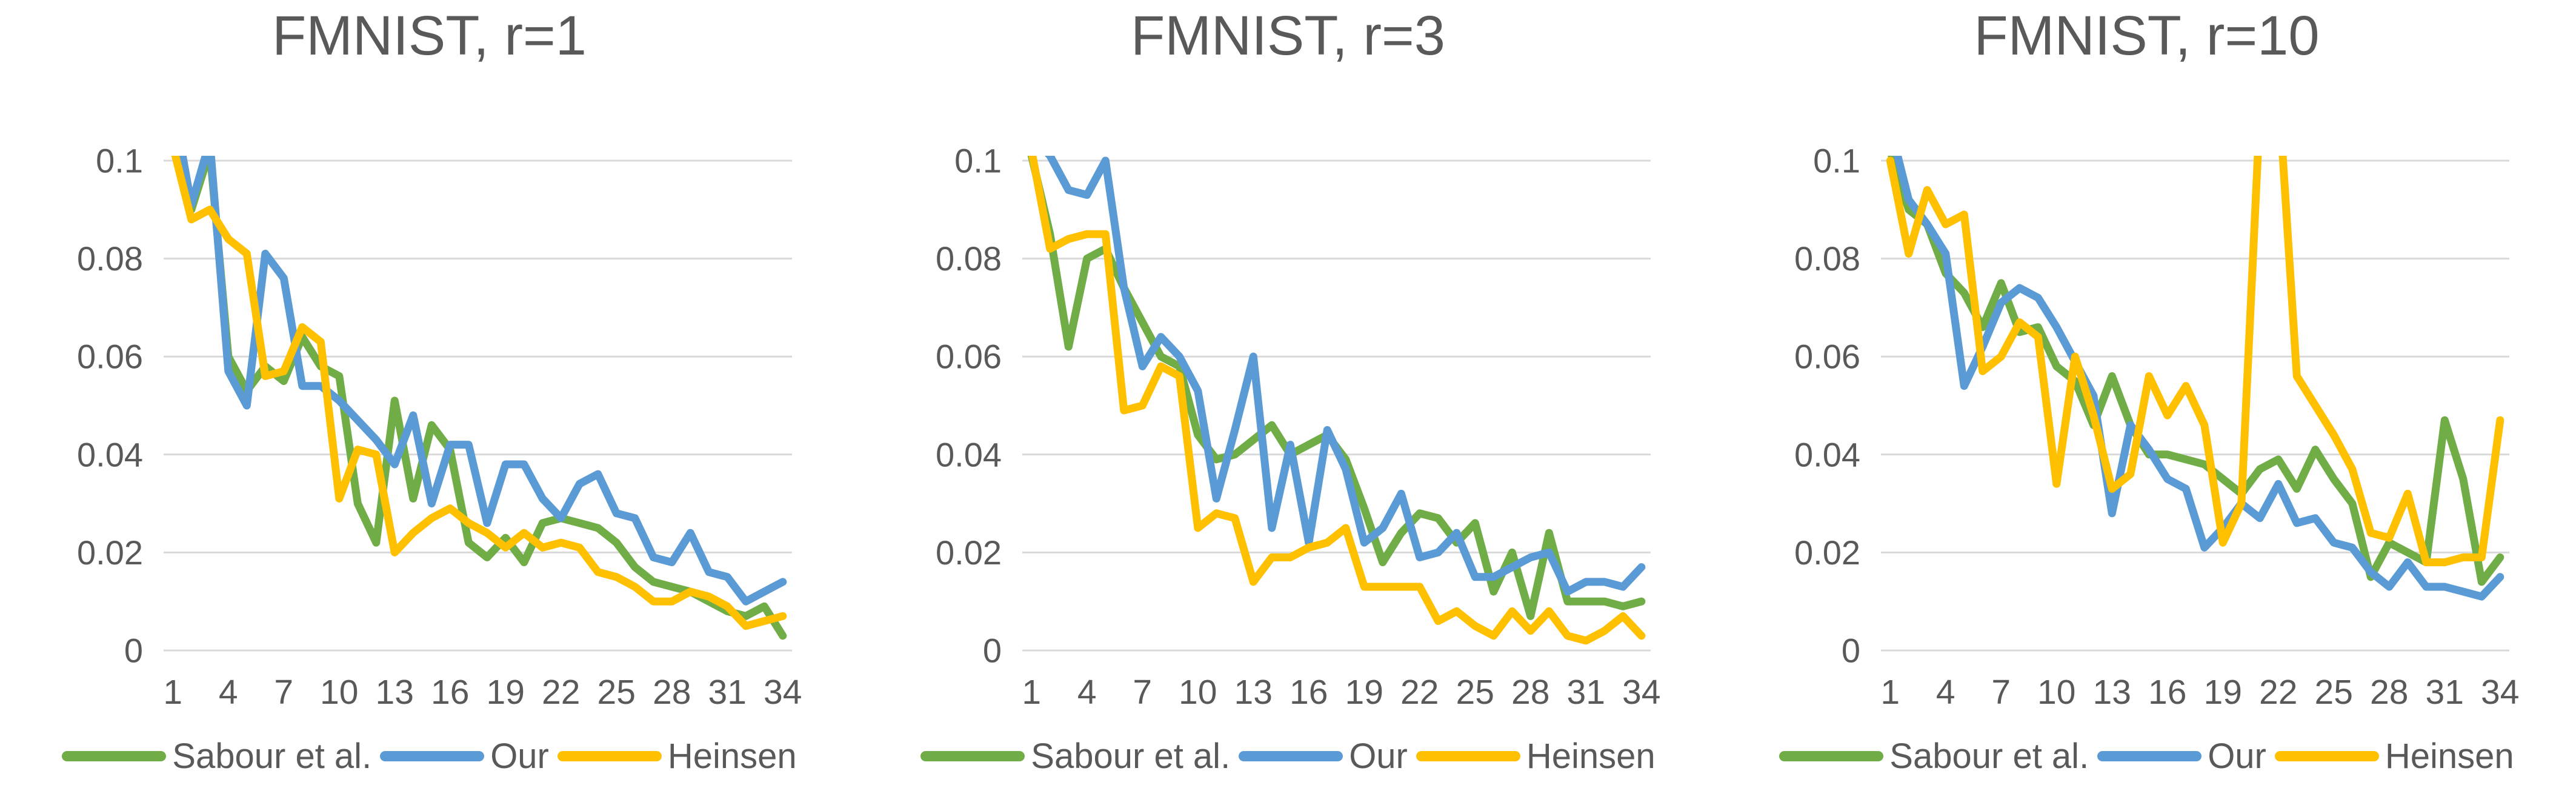 This screenshot has height=785, width=2576. What do you see at coordinates (429, 36) in the screenshot?
I see `chart-title-r1: FMNIST, r=1` at bounding box center [429, 36].